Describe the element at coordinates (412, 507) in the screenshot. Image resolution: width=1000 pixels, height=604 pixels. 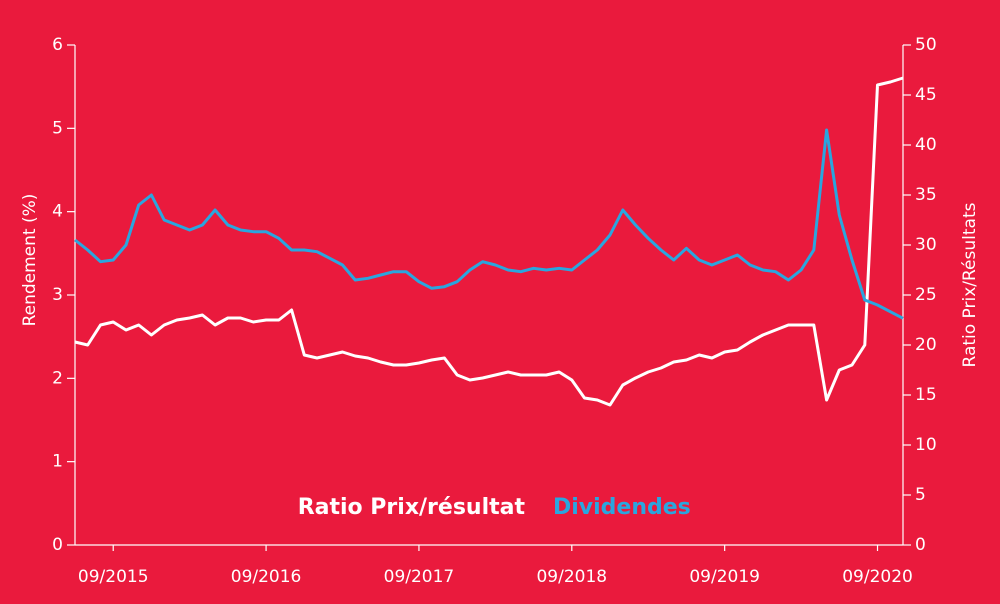
I see `legend-entry: Ratio Prix/résultat` at that location.